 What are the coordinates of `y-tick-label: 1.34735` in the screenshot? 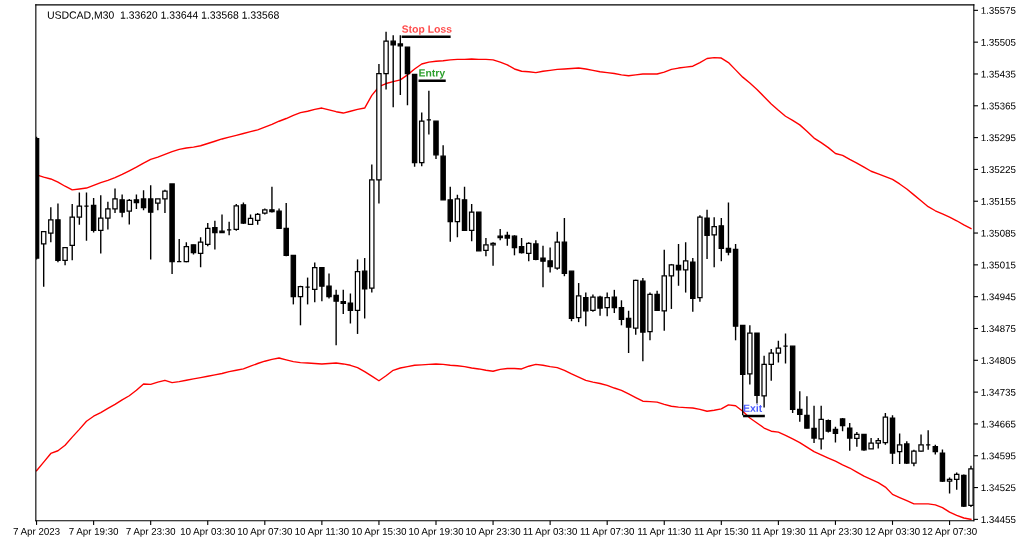 It's located at (998, 392).